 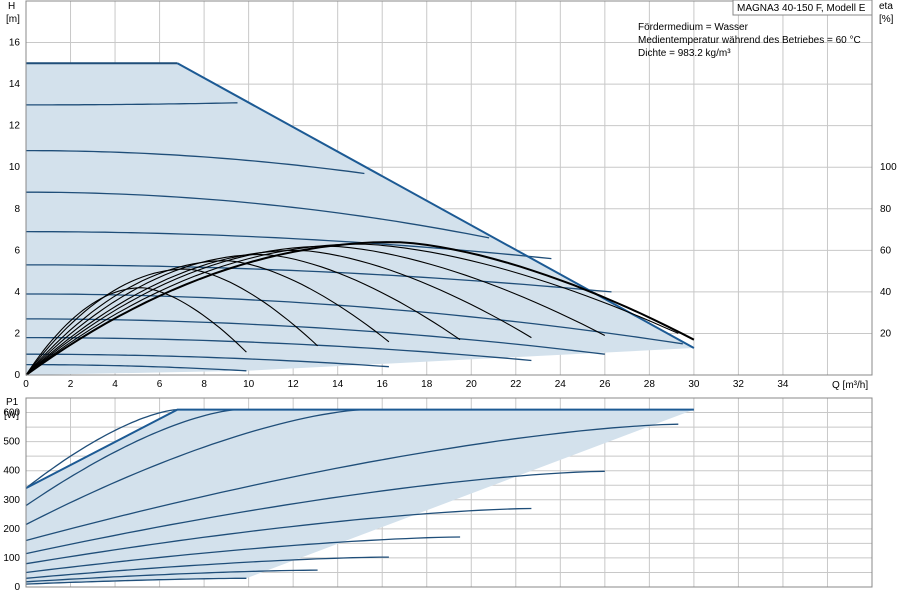 What do you see at coordinates (694, 384) in the screenshot?
I see `x-tick-label: 30` at bounding box center [694, 384].